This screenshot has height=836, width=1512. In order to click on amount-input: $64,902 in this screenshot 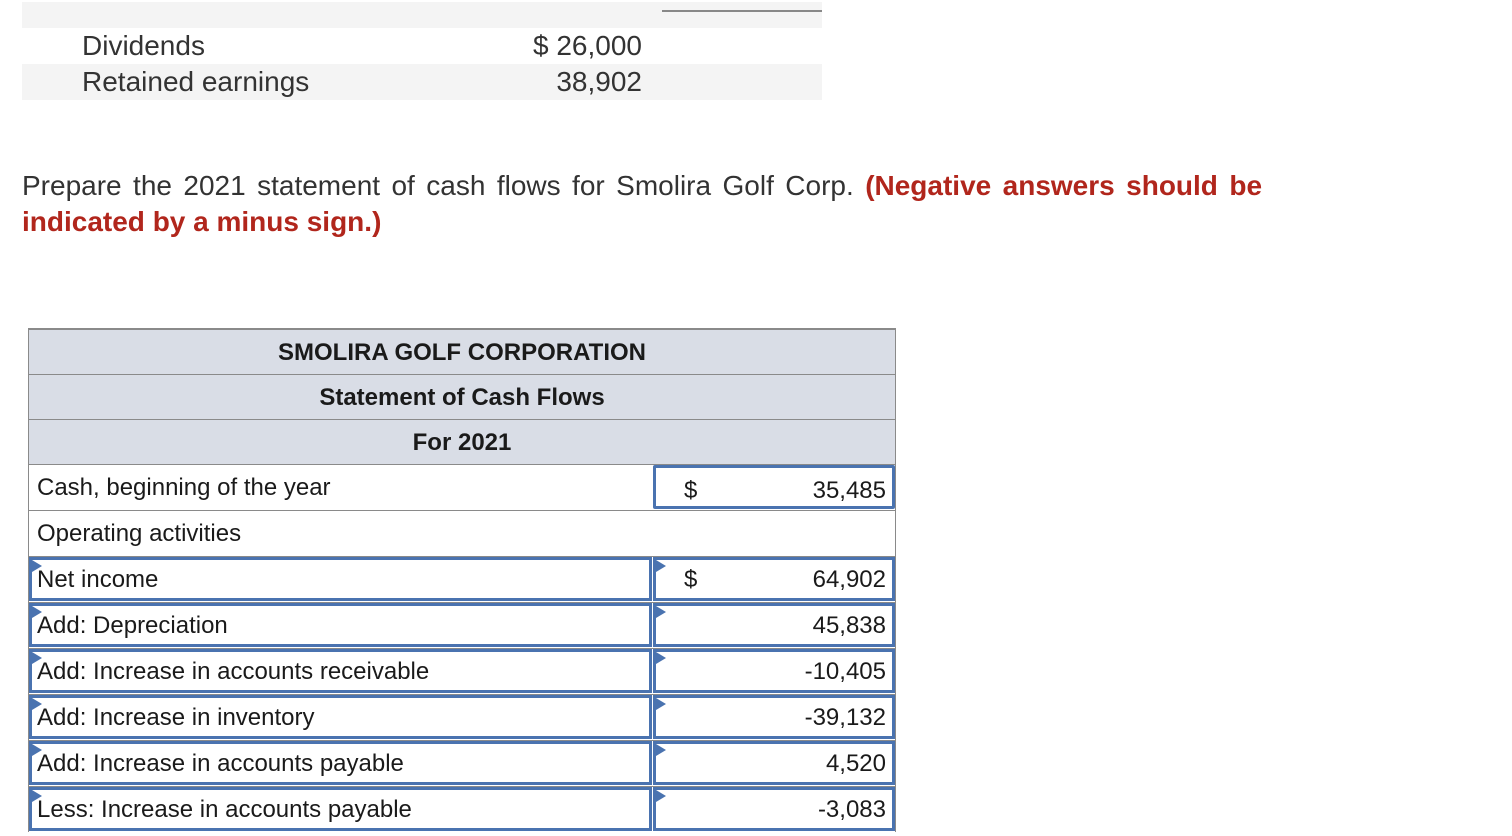, I will do `click(774, 579)`.